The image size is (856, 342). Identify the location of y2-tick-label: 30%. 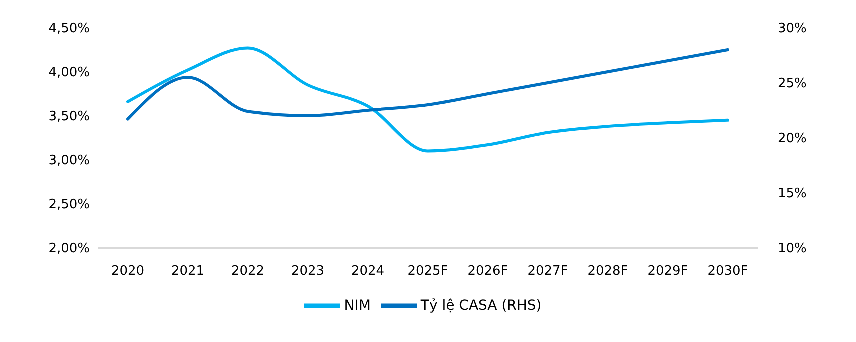
(792, 29).